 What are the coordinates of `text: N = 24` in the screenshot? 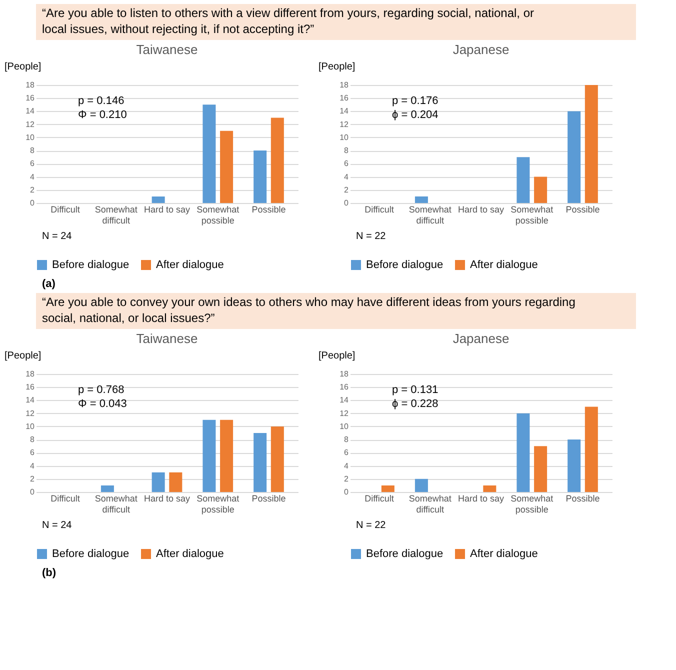 It's located at (57, 525).